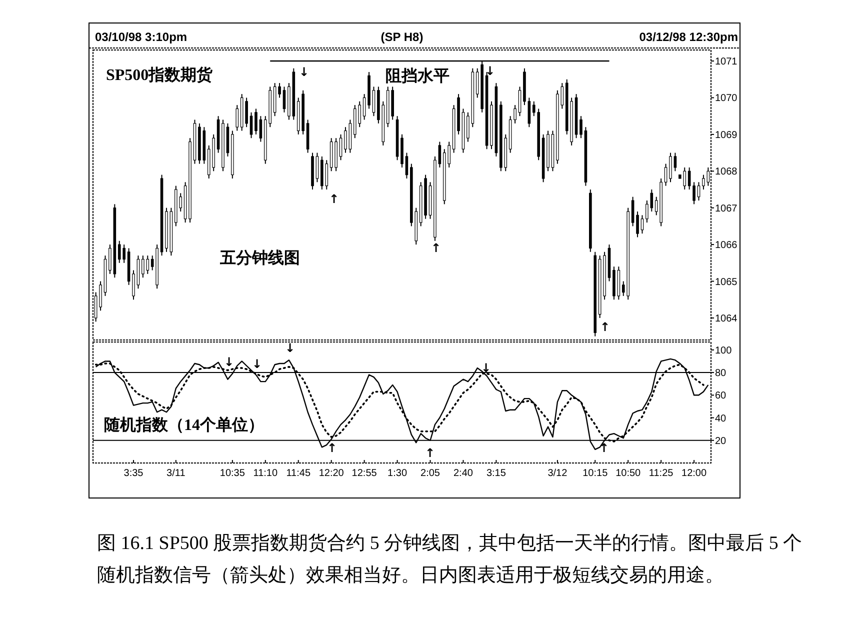  I want to click on y-tick-label: 60, so click(721, 396).